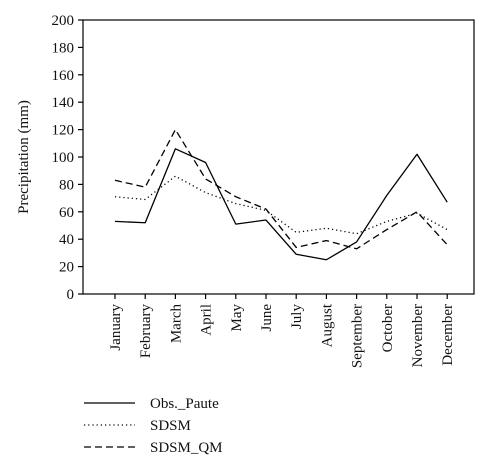 This screenshot has width=500, height=473. Describe the element at coordinates (297, 317) in the screenshot. I see `x-tick-label: July` at that location.